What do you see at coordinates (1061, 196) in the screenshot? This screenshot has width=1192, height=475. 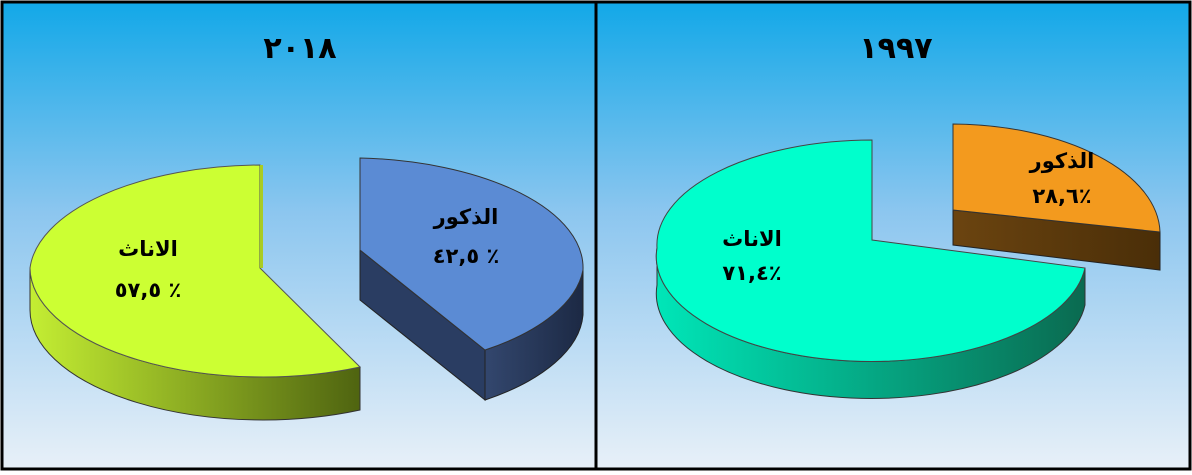 I see `slice-value-1997-male: ٢٨,٦٪` at bounding box center [1061, 196].